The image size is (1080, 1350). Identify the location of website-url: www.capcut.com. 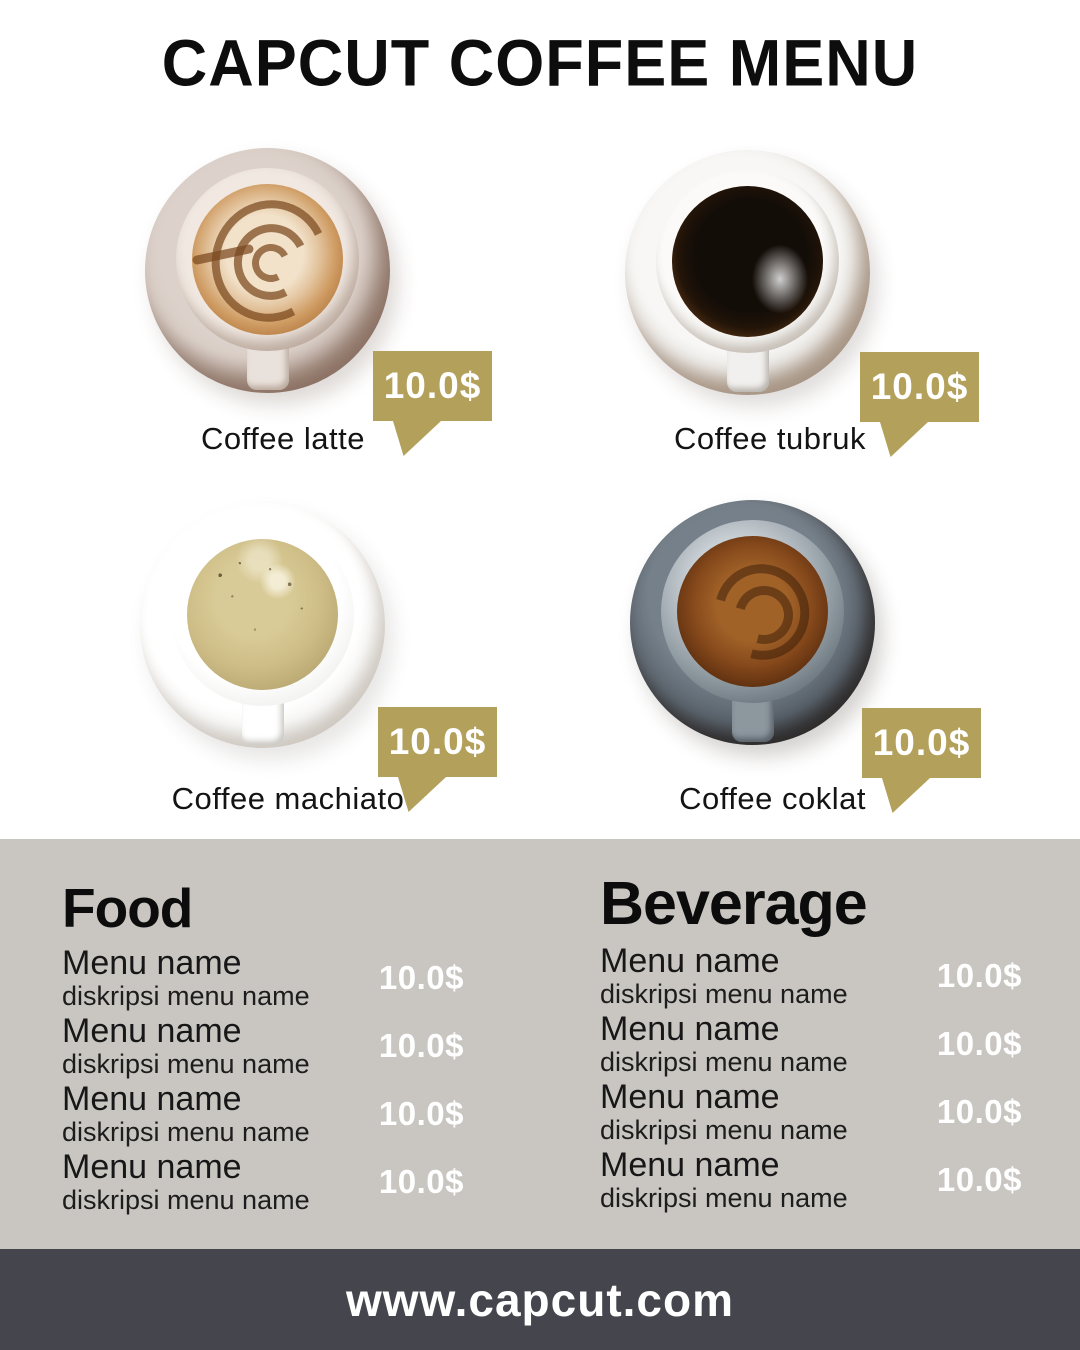
(540, 1299).